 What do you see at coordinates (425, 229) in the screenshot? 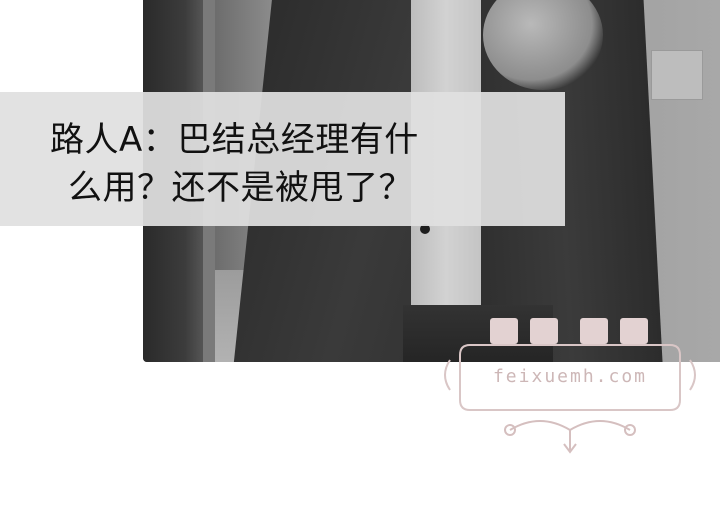
I see `jacket-button` at bounding box center [425, 229].